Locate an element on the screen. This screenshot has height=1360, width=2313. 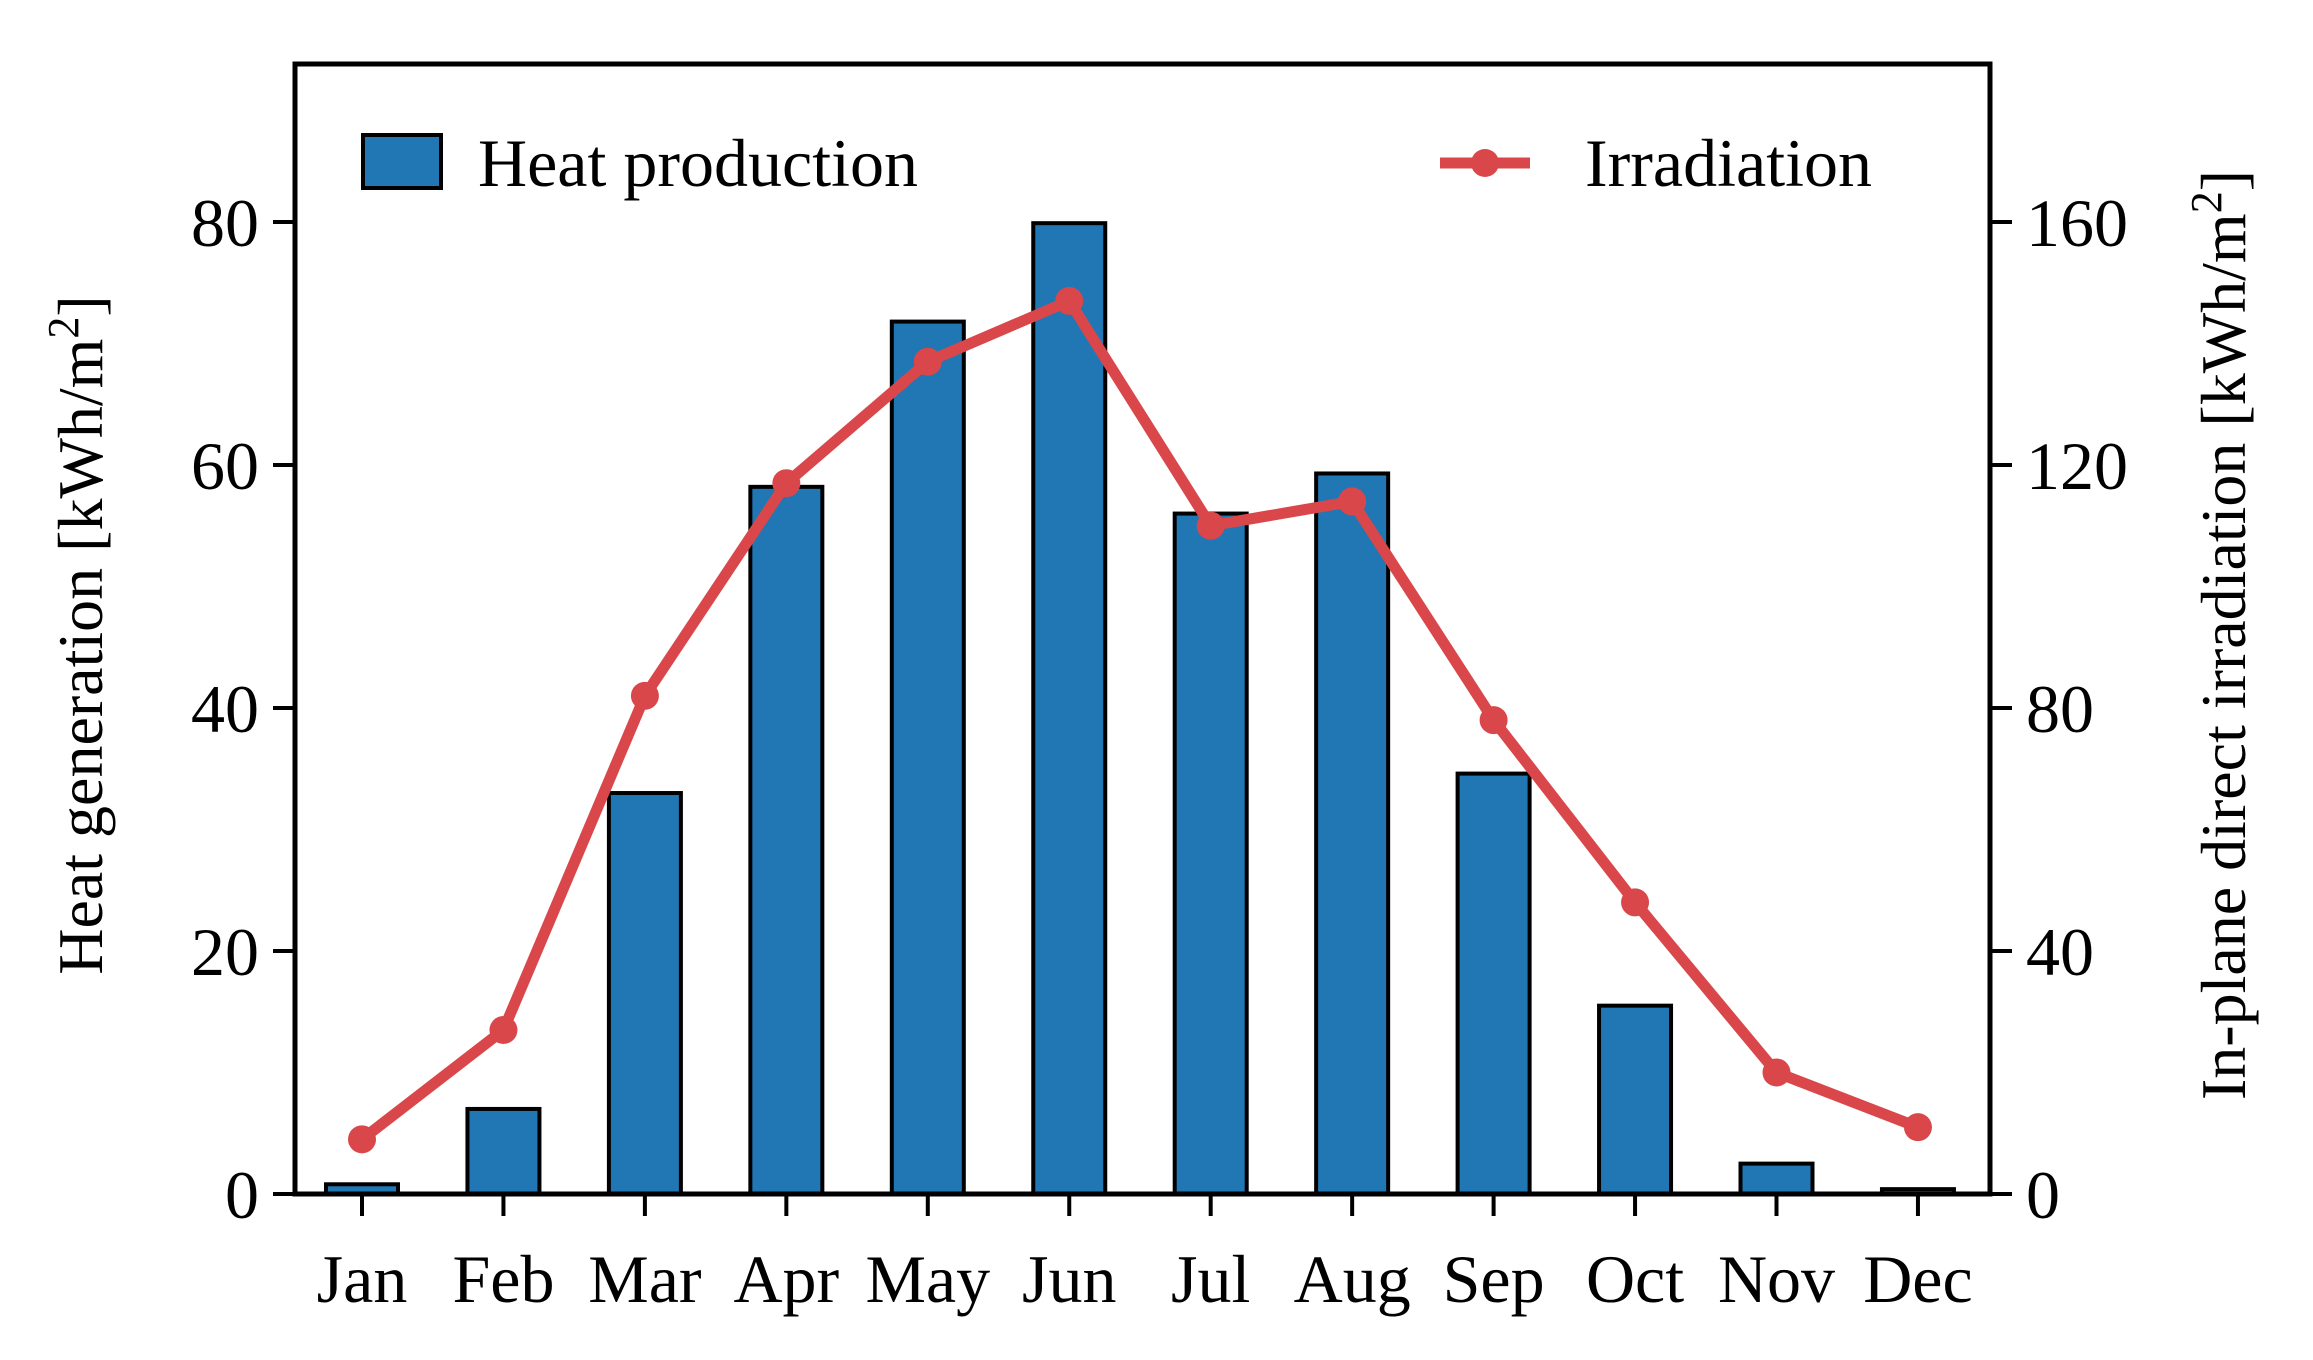
irradiation-point-apr is located at coordinates (786, 483).